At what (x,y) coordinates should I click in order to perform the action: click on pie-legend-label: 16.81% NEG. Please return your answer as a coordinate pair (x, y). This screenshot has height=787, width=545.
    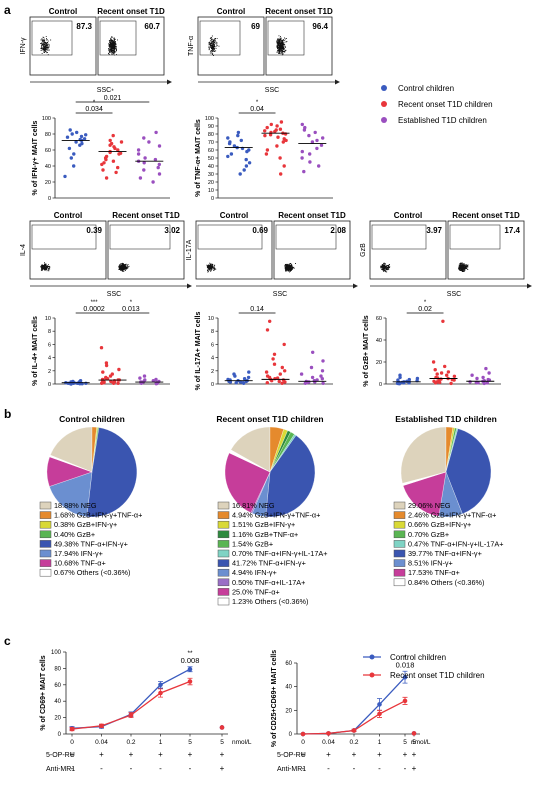
    Looking at the image, I should click on (253, 505).